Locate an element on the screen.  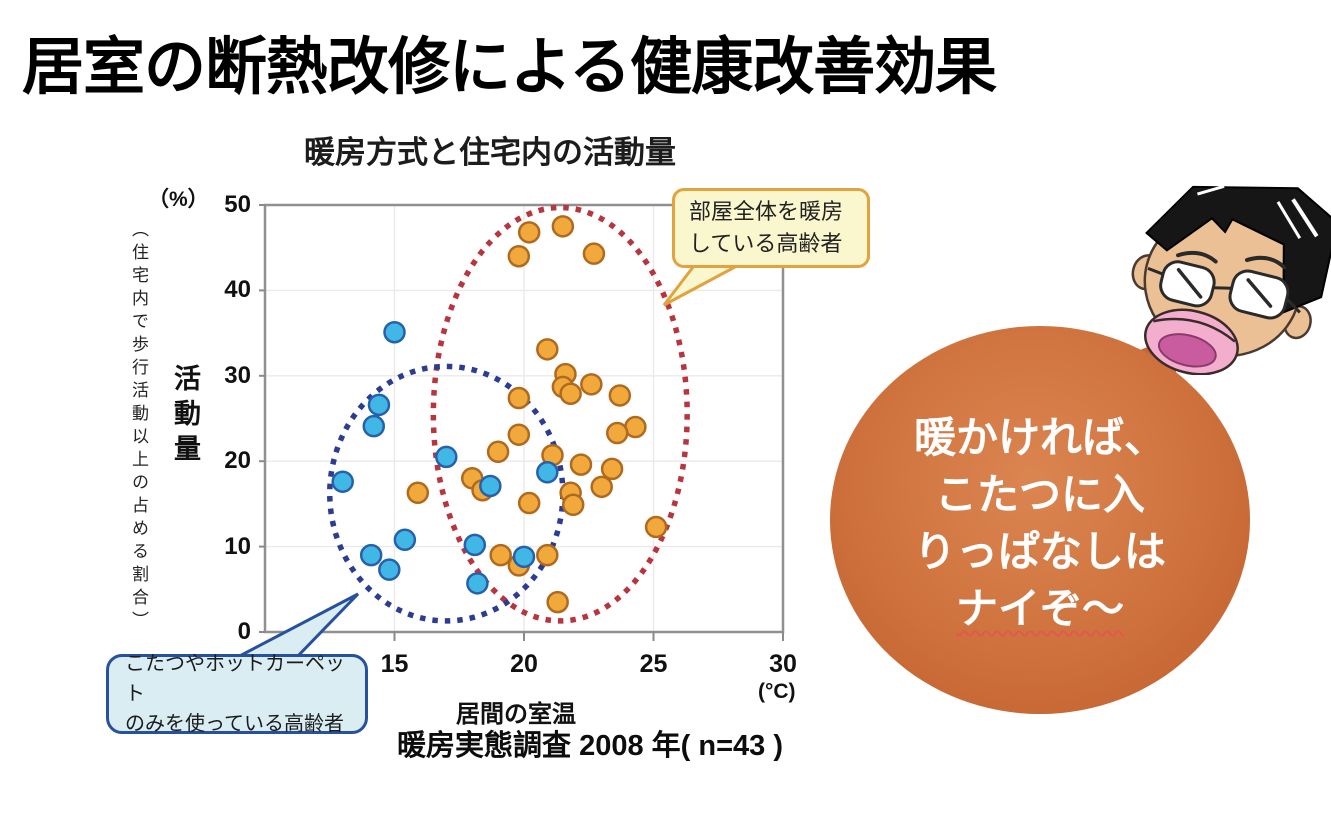
glasses-bridge is located at coordinates (1222, 288).